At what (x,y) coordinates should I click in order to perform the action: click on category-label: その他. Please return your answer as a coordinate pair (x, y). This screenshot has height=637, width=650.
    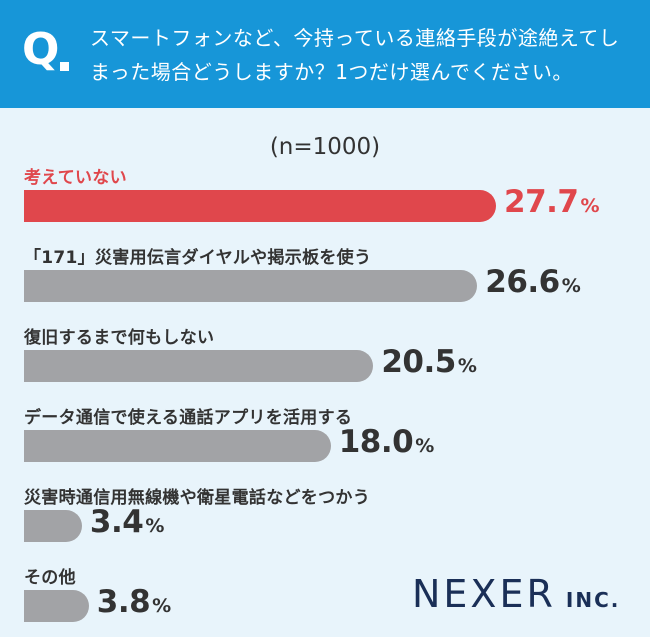
    Looking at the image, I should click on (50, 578).